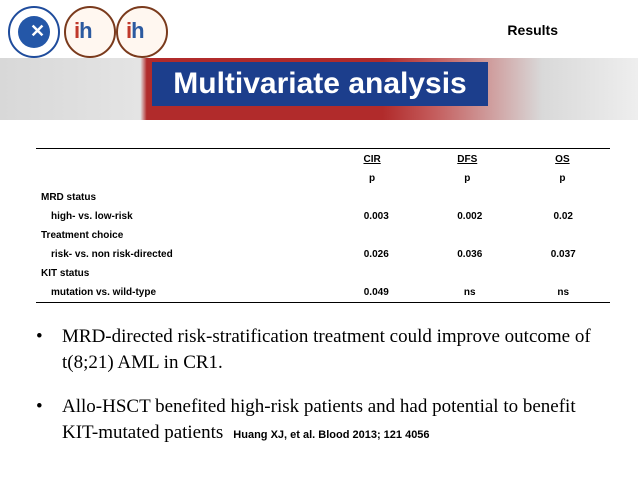  Describe the element at coordinates (323, 273) in the screenshot. I see `table-row: KIT status` at that location.